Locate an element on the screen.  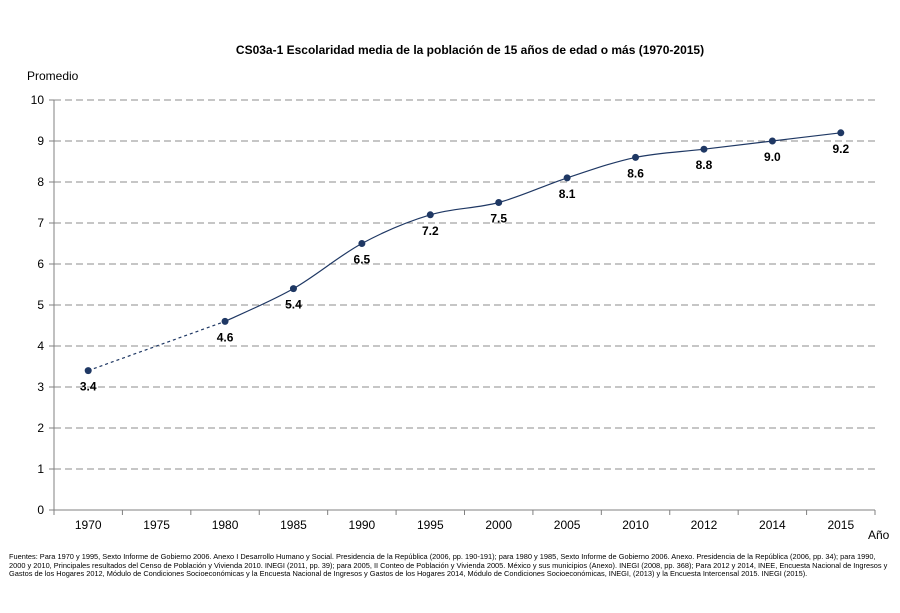
y-axis-label: Promedio is located at coordinates (53, 76).